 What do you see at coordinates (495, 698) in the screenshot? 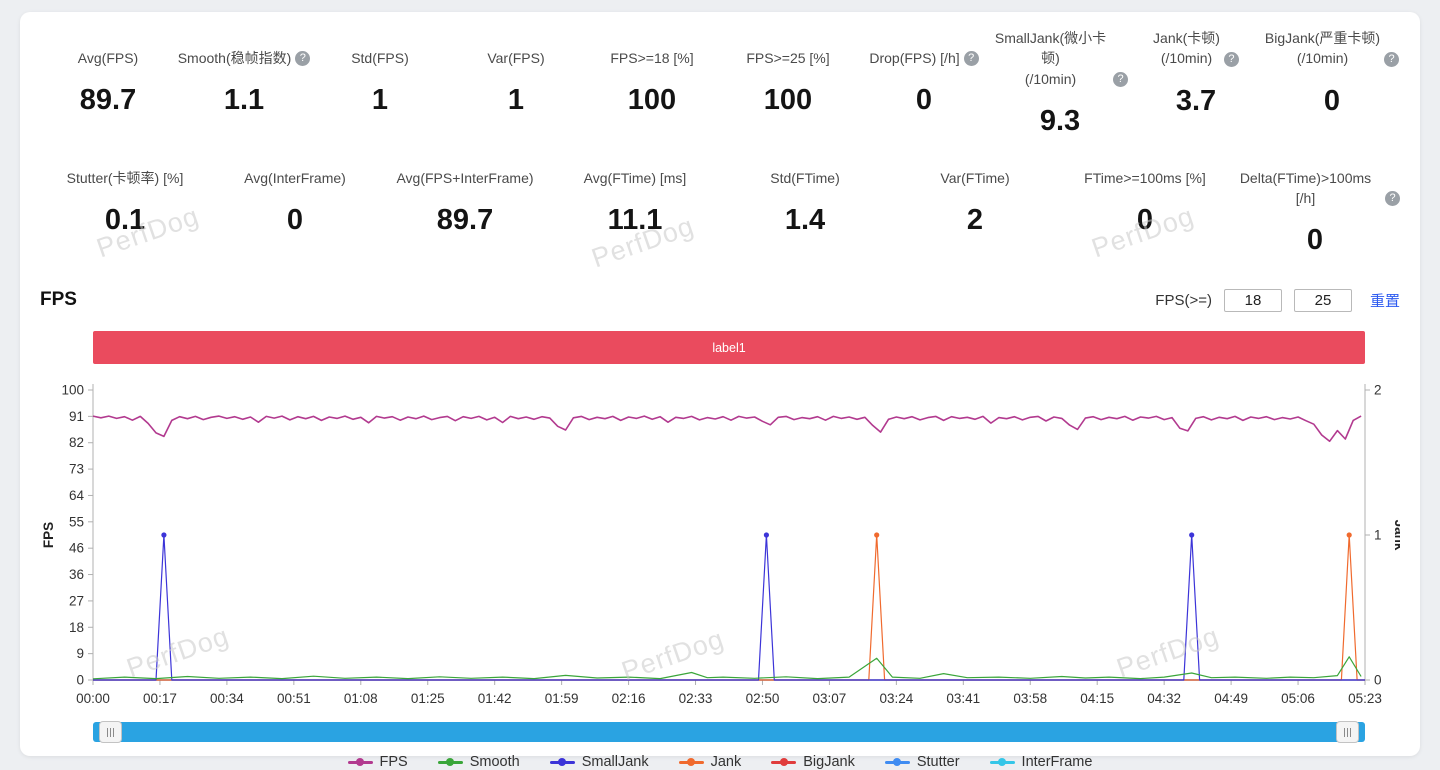
I see `svg-text: 01:42` at bounding box center [495, 698].